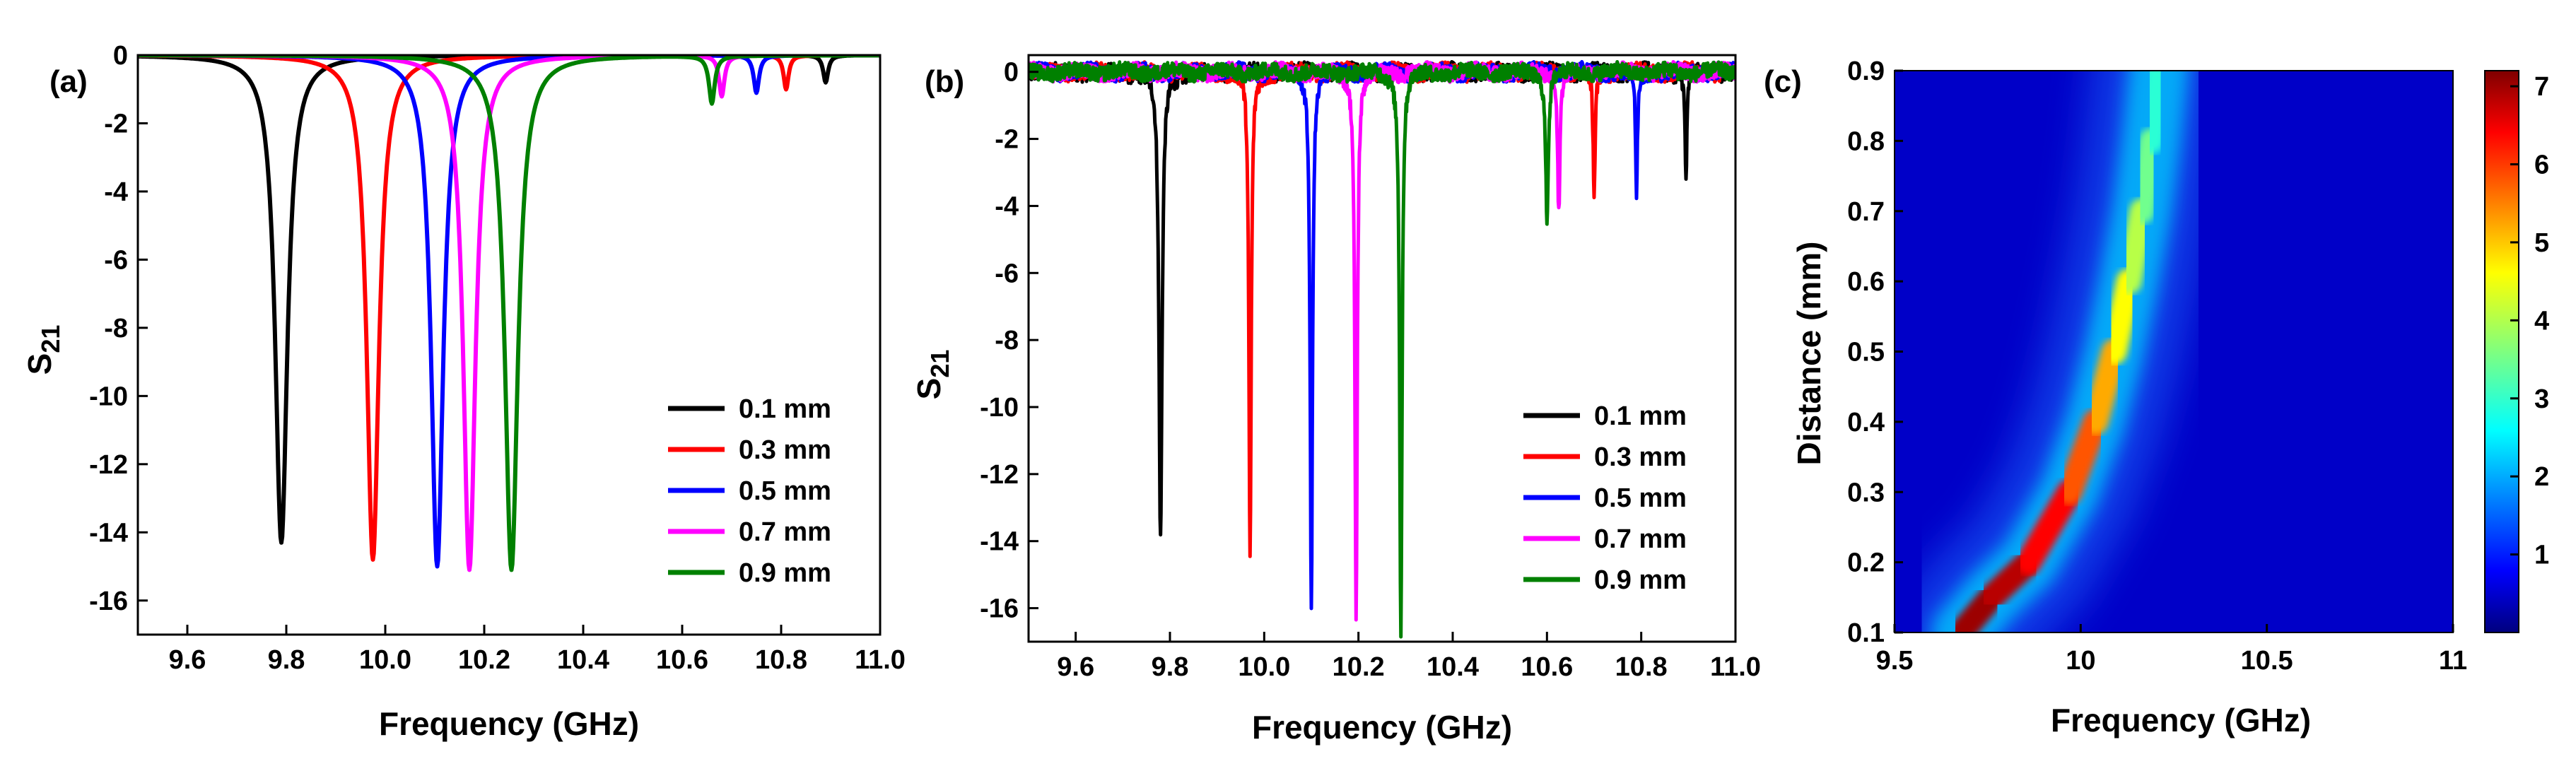  Describe the element at coordinates (2181, 720) in the screenshot. I see `panel-c-x-axis-label: Frequency (GHz)` at that location.